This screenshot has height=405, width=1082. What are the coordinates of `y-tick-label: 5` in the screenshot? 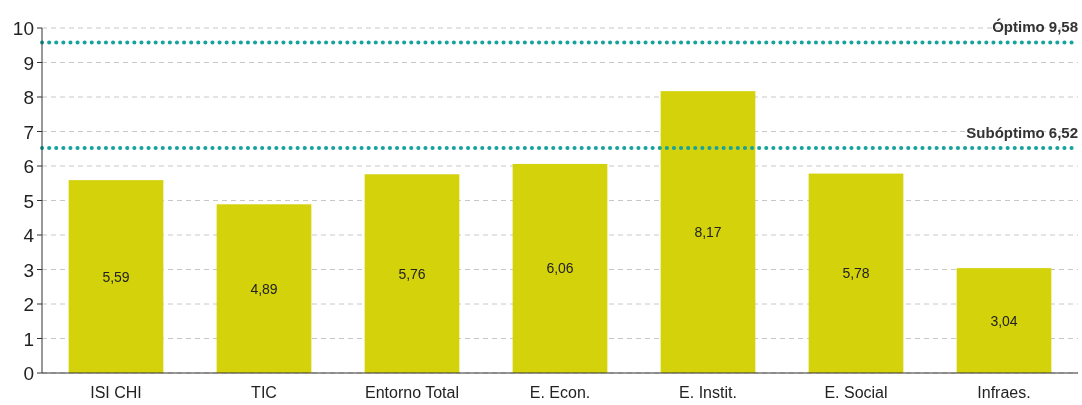 It's located at (28, 201).